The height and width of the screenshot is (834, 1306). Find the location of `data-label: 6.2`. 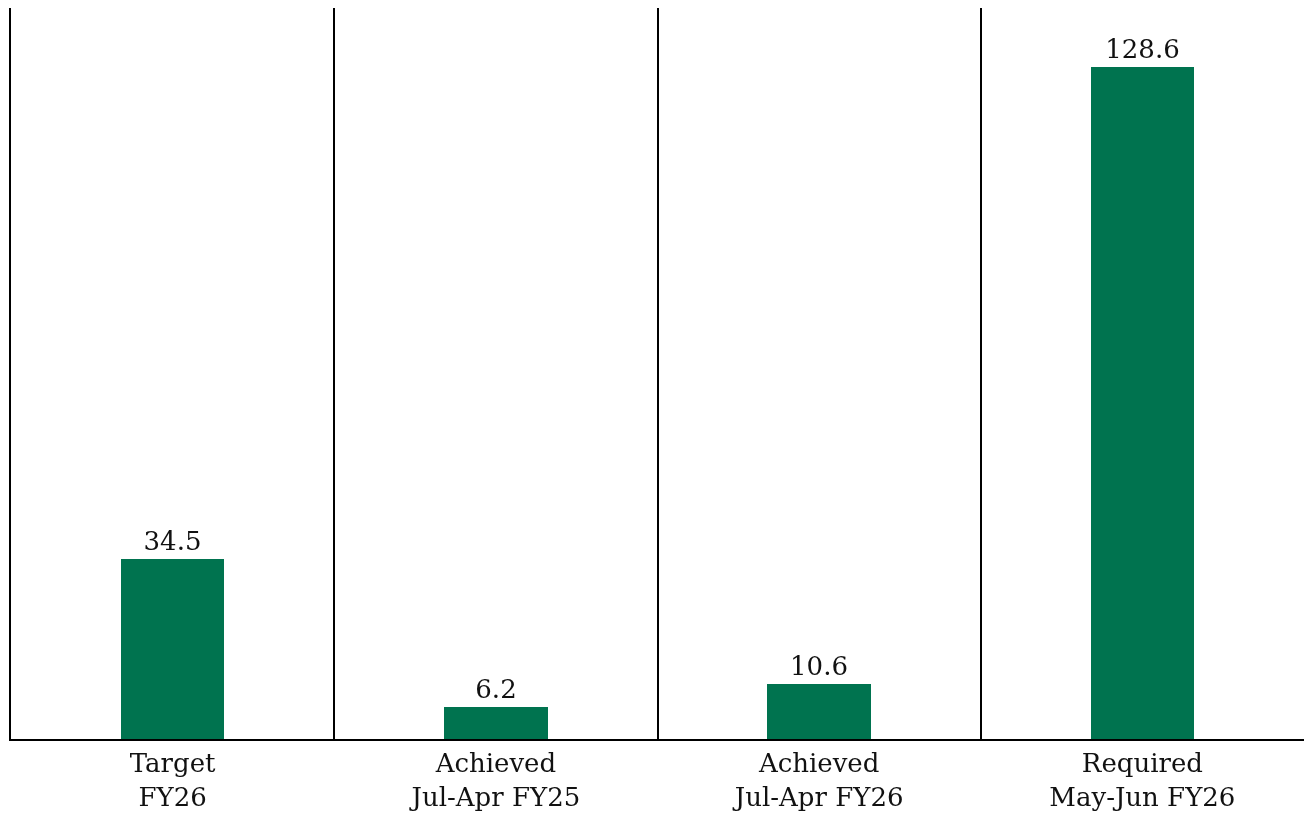

data-label: 6.2 is located at coordinates (496, 689).